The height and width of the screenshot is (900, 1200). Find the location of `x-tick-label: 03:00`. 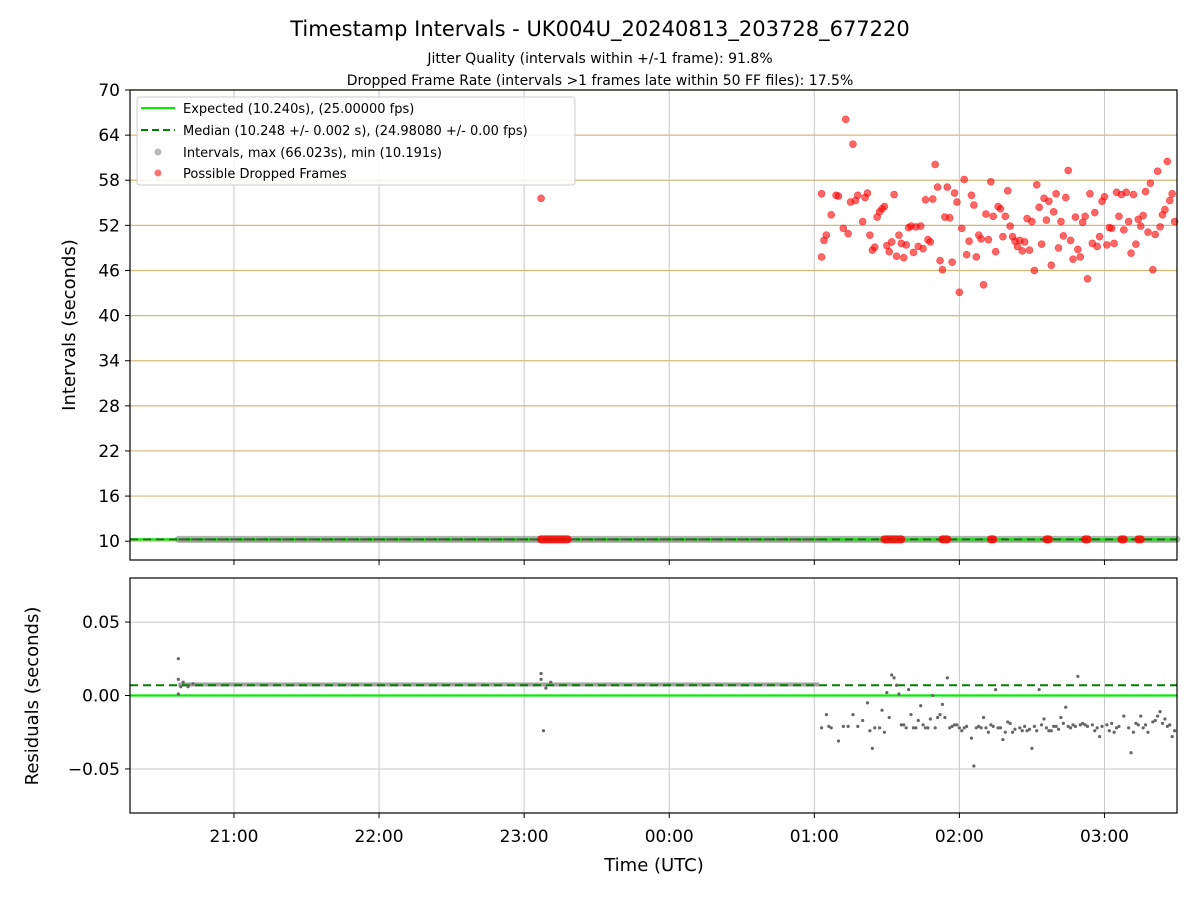

x-tick-label: 03:00 is located at coordinates (1104, 837).